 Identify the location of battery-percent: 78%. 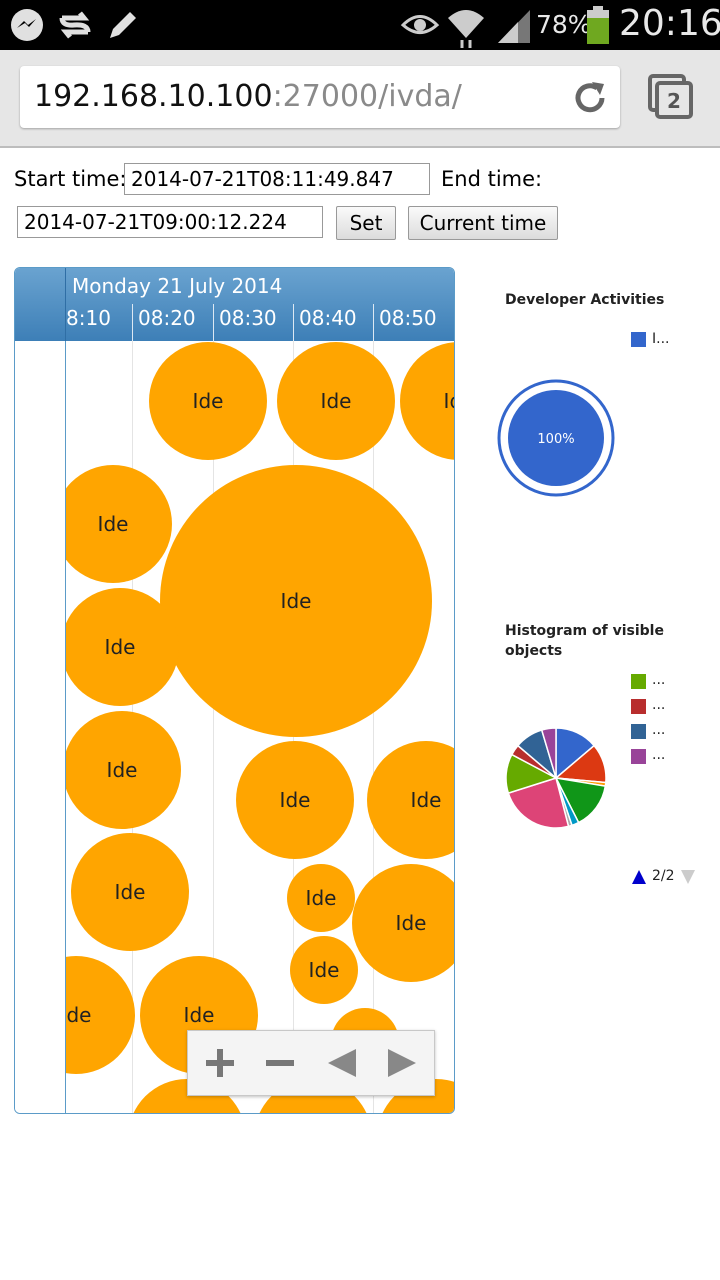
(564, 24).